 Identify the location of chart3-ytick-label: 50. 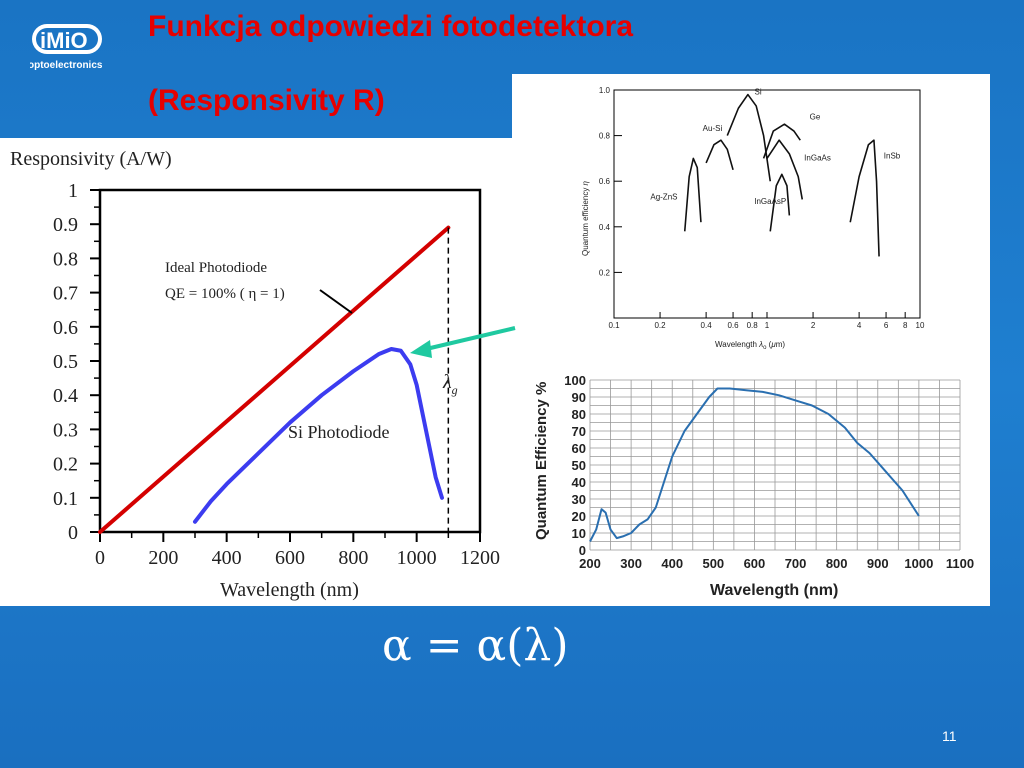
(579, 465).